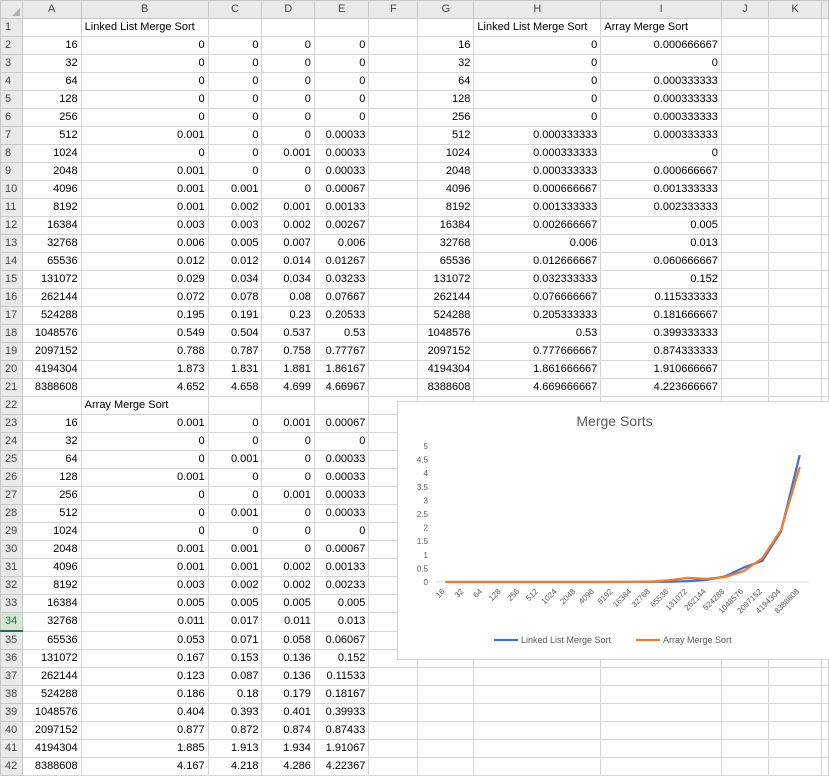 This screenshot has width=829, height=776. What do you see at coordinates (341, 766) in the screenshot?
I see `cell-E42: 4.22367` at bounding box center [341, 766].